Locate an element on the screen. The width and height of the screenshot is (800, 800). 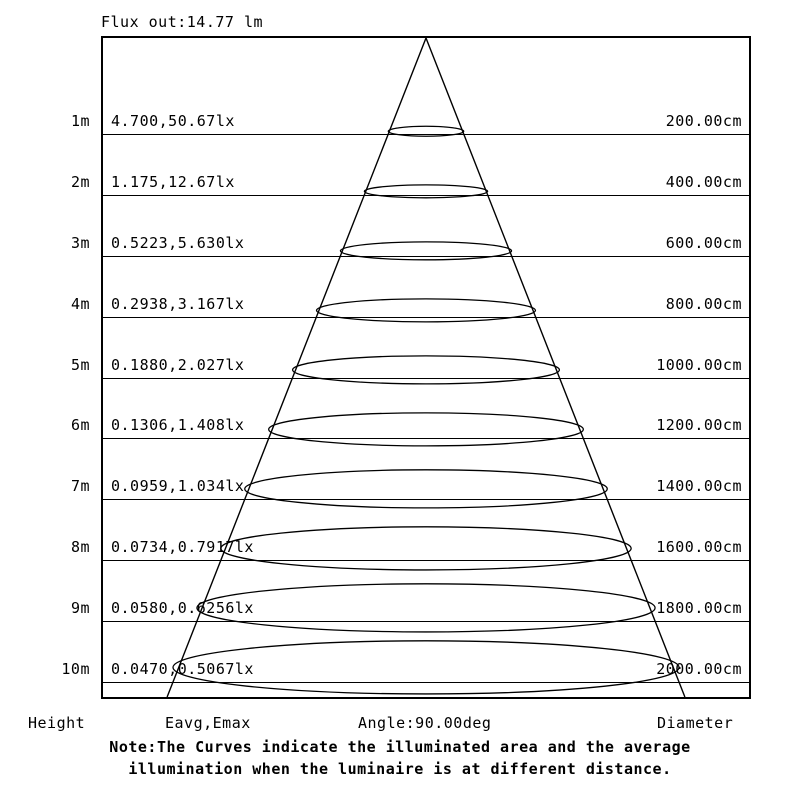
row-eavg-emax-value: 0.0580,0.6256lx is located at coordinates (182, 608).